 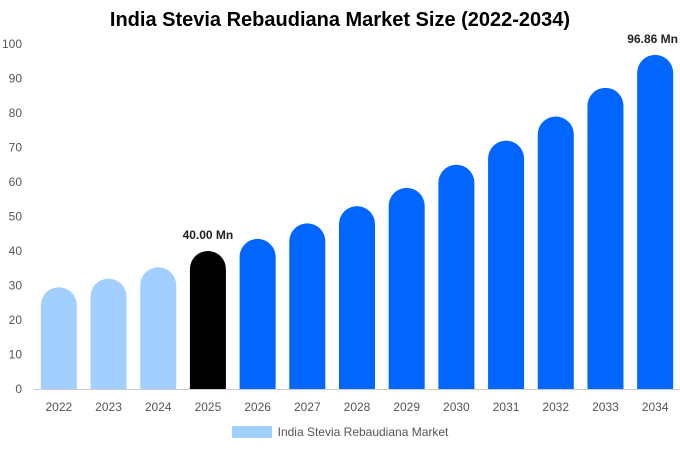 I want to click on x-tick-label-2025: 2025, so click(x=208, y=407).